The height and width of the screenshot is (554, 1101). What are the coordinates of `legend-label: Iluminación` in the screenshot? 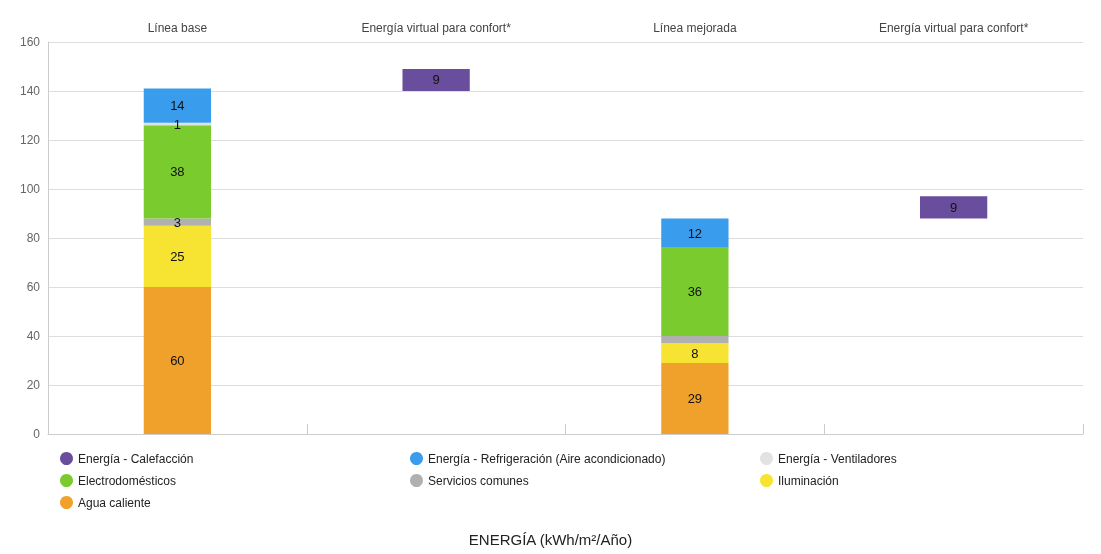 It's located at (808, 480).